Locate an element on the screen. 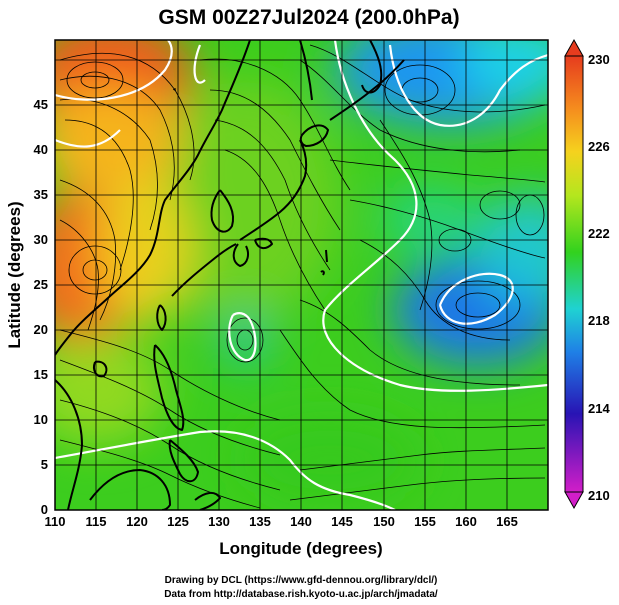 Image resolution: width=619 pixels, height=605 pixels. colorbar: 210 214 218 222 226 230 is located at coordinates (587, 274).